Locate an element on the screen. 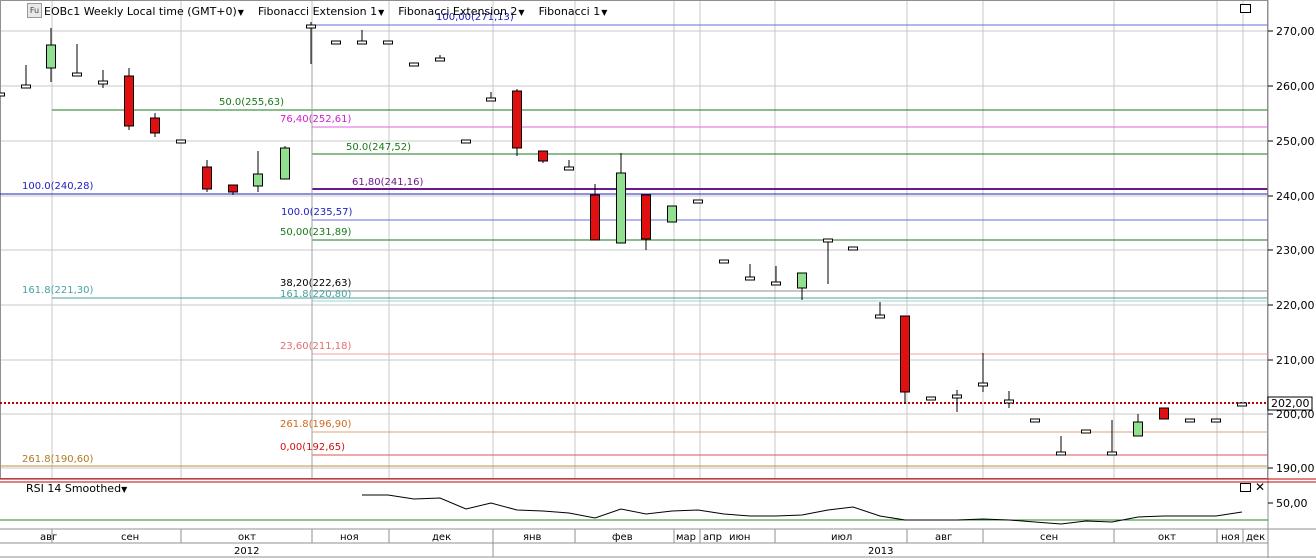 The width and height of the screenshot is (1316, 558). current-price-box is located at coordinates (1290, 403).